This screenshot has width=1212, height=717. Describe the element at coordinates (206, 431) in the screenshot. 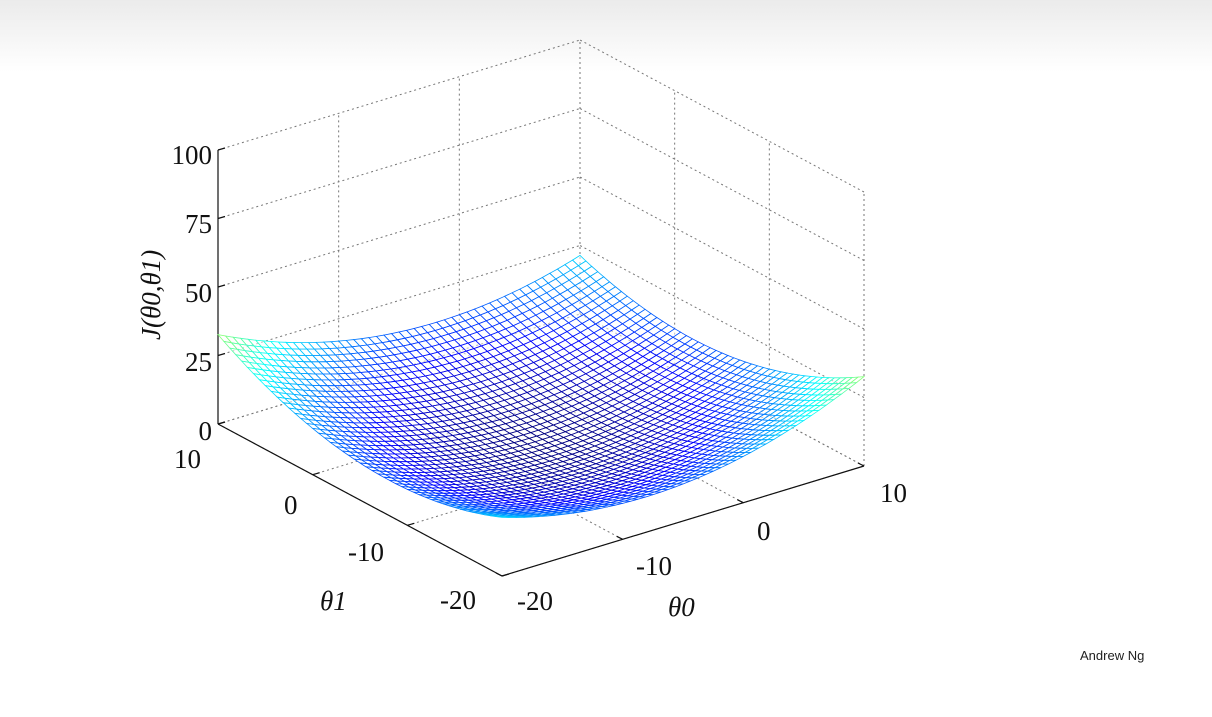

I see `z-tick-0: 0` at that location.